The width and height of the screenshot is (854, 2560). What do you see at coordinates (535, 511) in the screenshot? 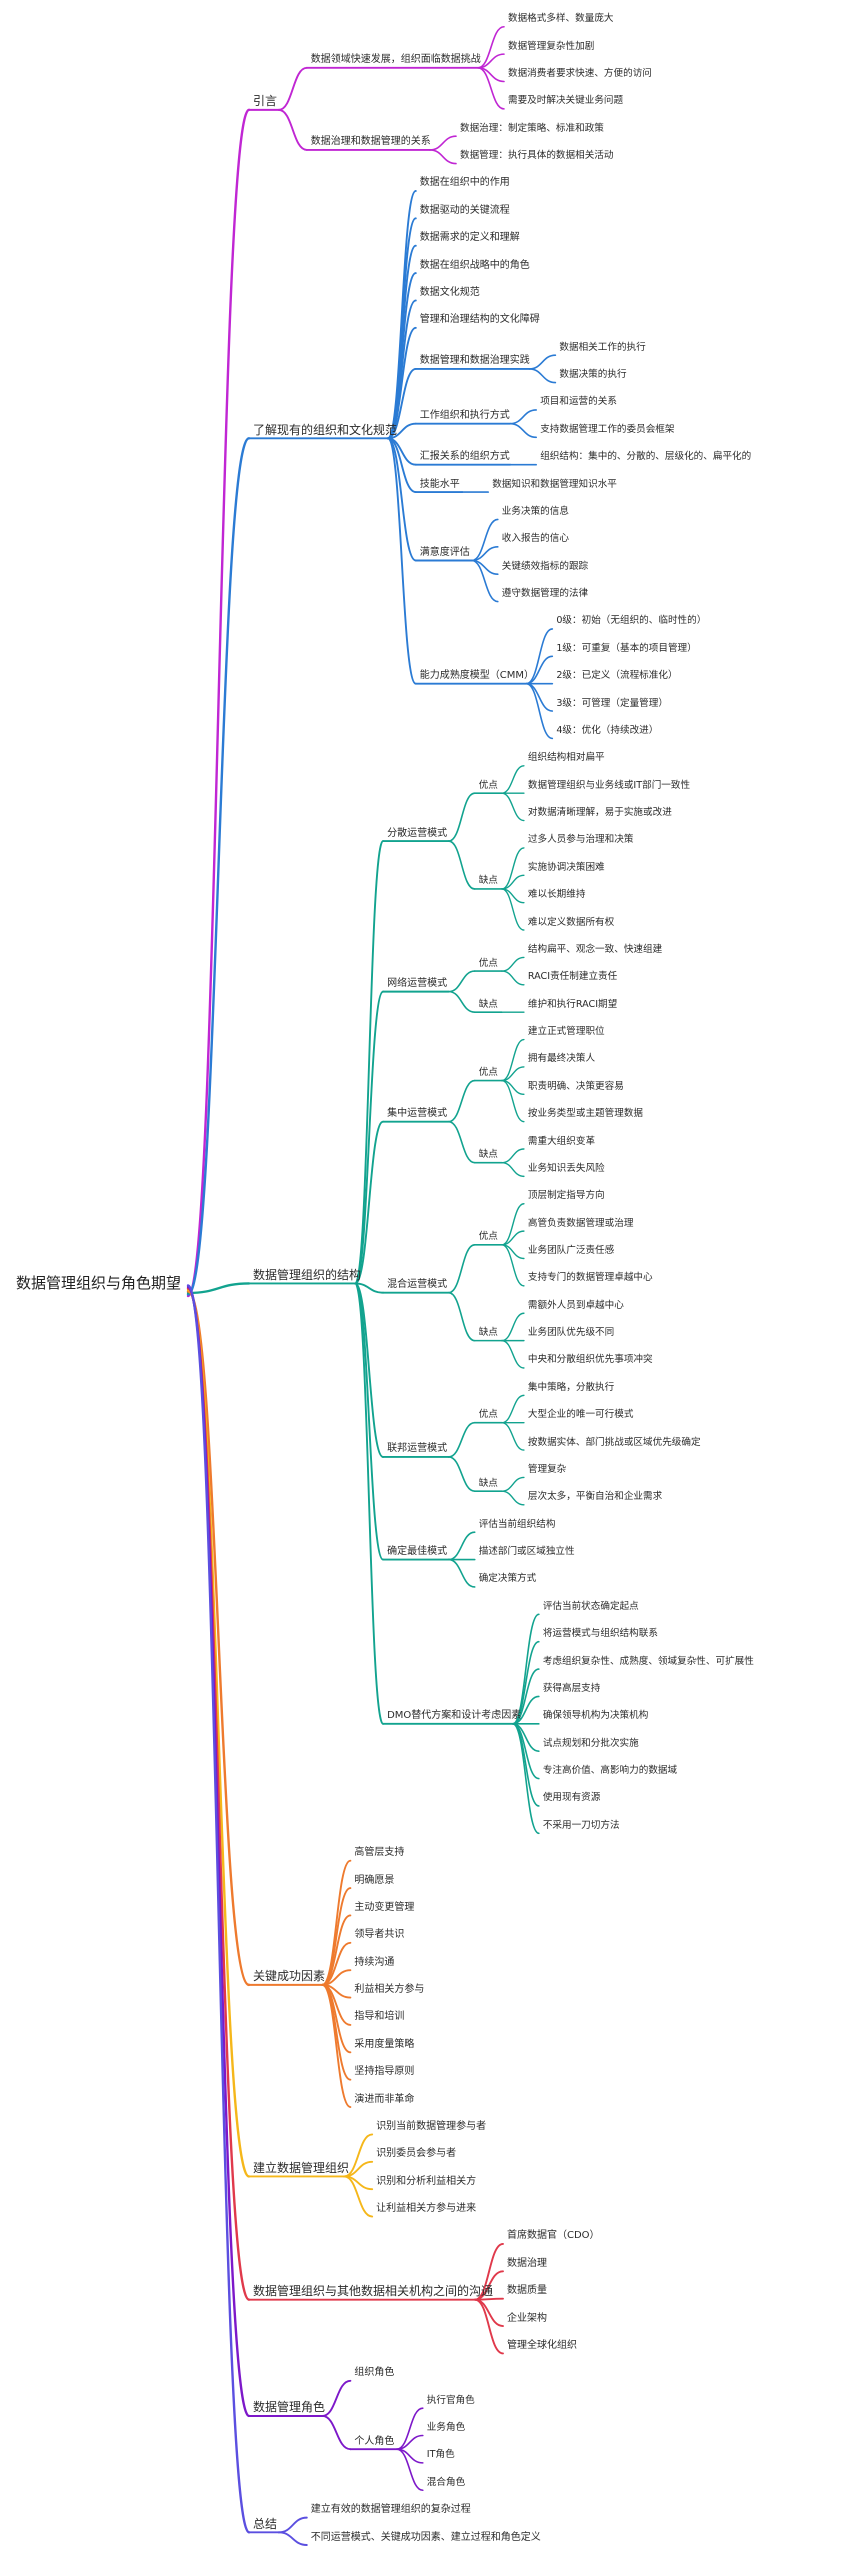
I see `leaf-topic: 业务决策的信息` at bounding box center [535, 511].